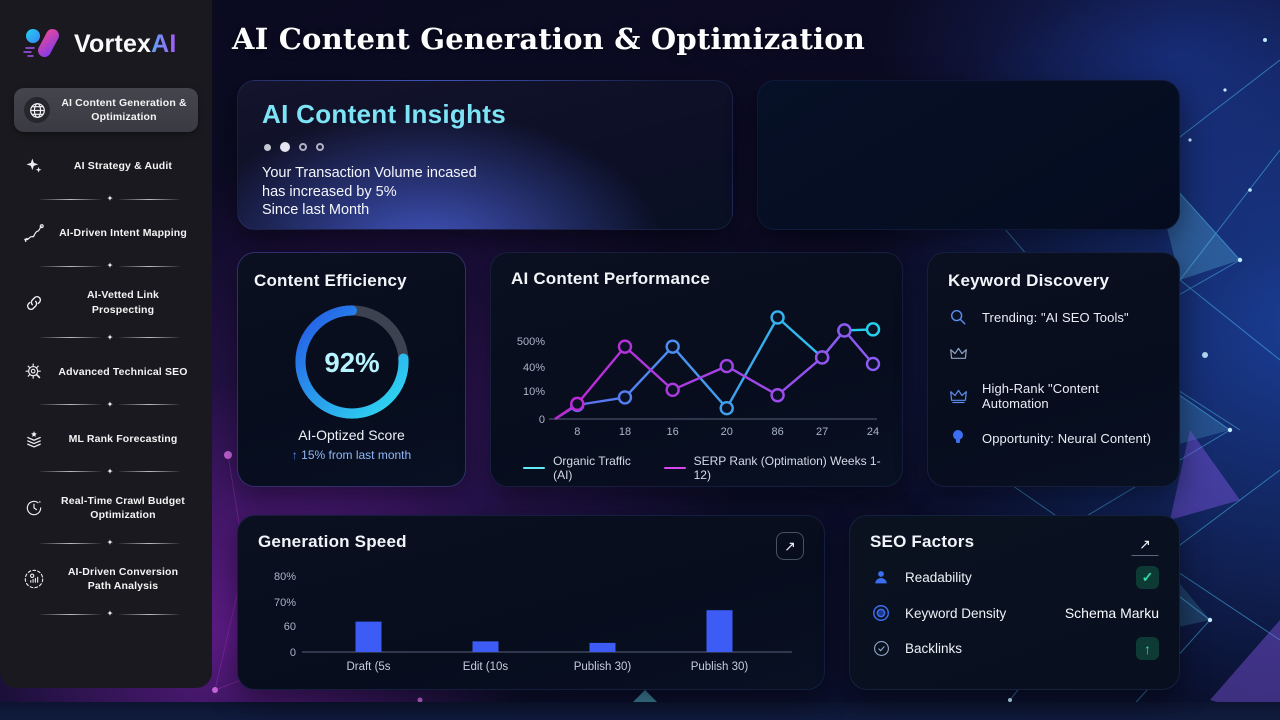  Describe the element at coordinates (534, 468) in the screenshot. I see `legend-swatch-cyan` at that location.